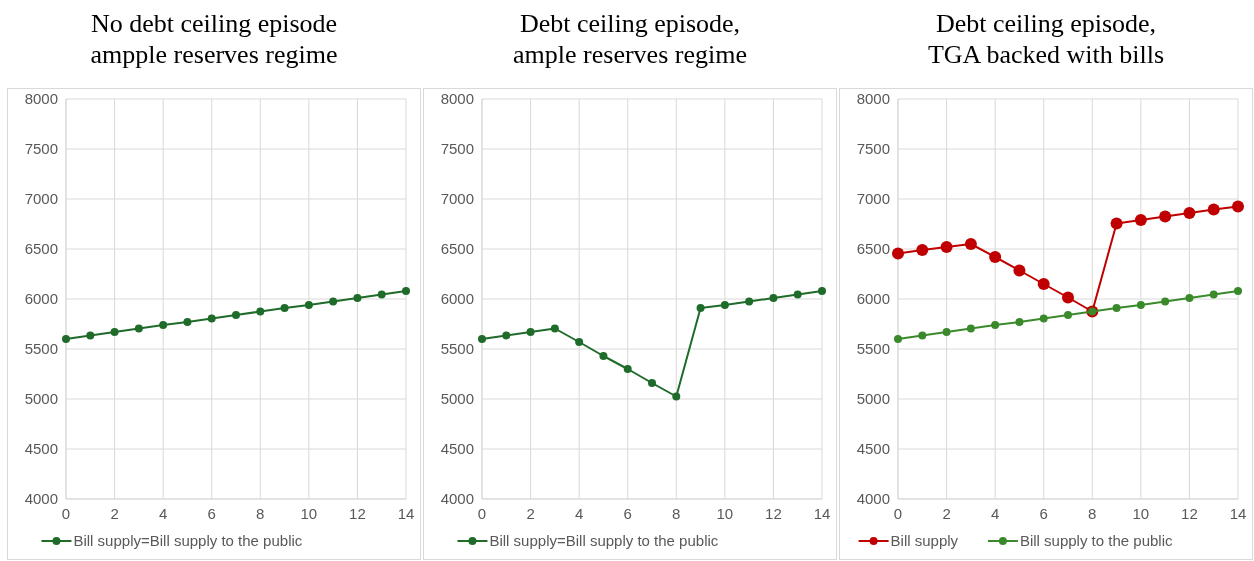 Image resolution: width=1254 pixels, height=561 pixels. Describe the element at coordinates (924, 541) in the screenshot. I see `legend-label: Bill supply` at that location.